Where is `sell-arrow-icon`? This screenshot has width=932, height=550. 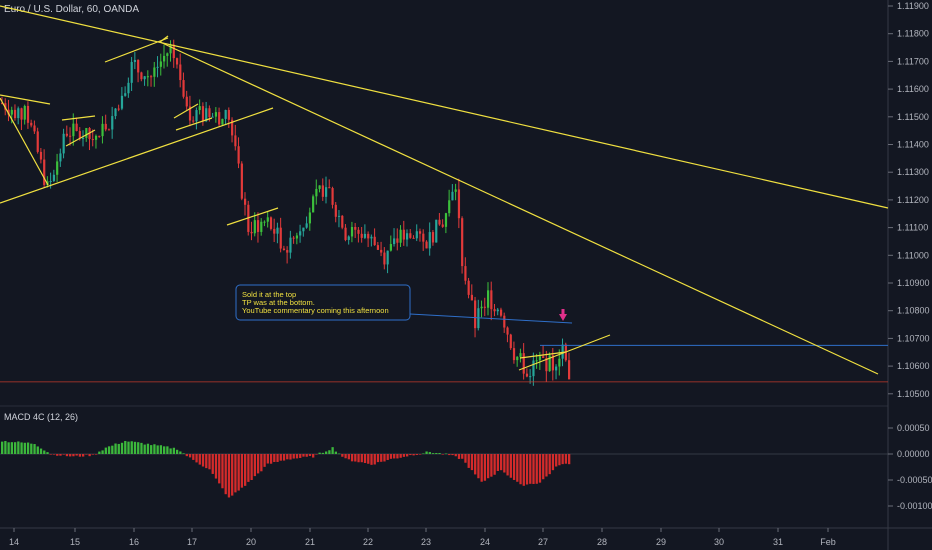 sell-arrow-icon is located at coordinates (563, 317).